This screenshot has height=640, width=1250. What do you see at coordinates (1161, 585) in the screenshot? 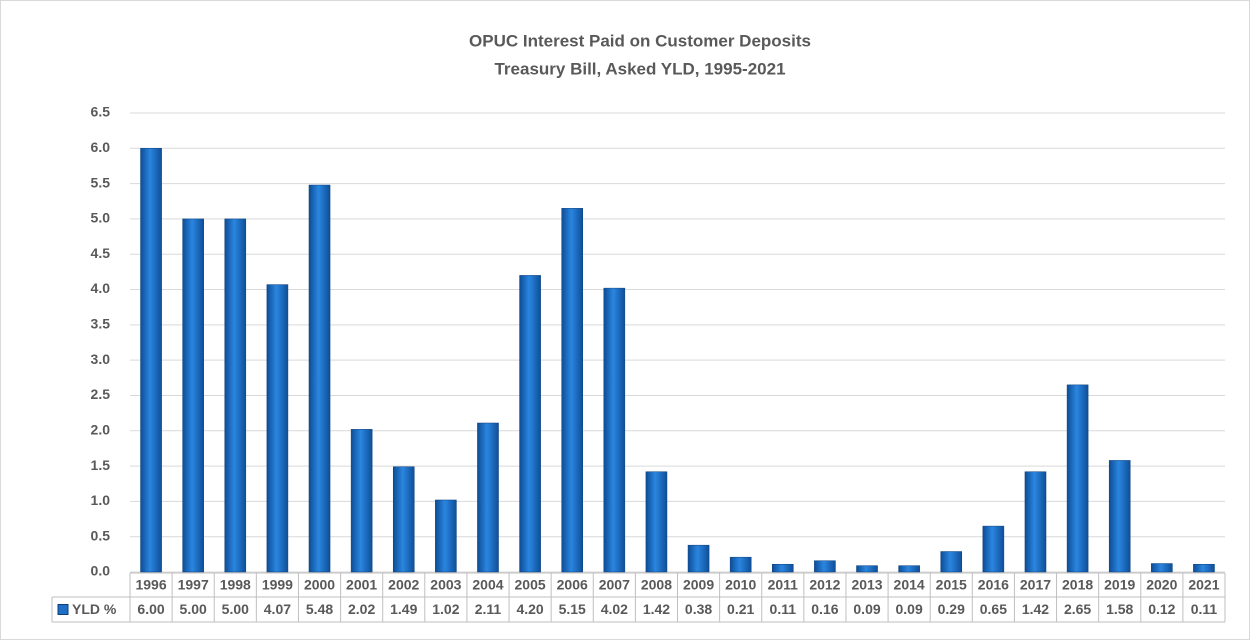
I see `x-tick-label: 2020` at bounding box center [1161, 585].